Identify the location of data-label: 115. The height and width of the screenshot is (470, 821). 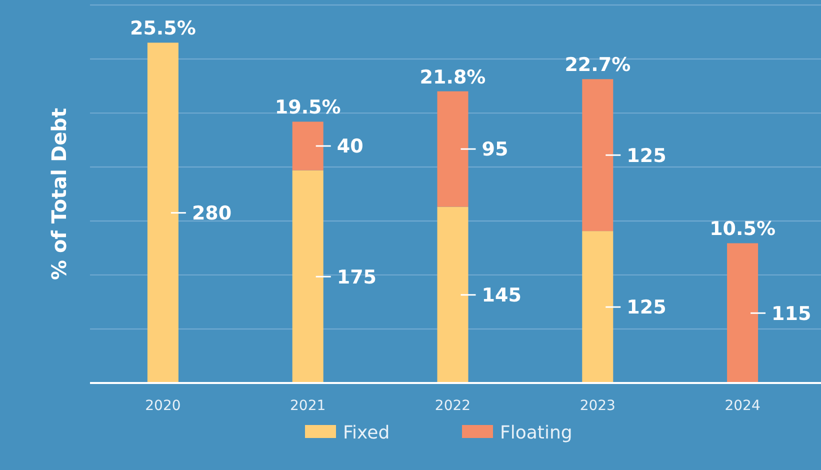
(792, 313).